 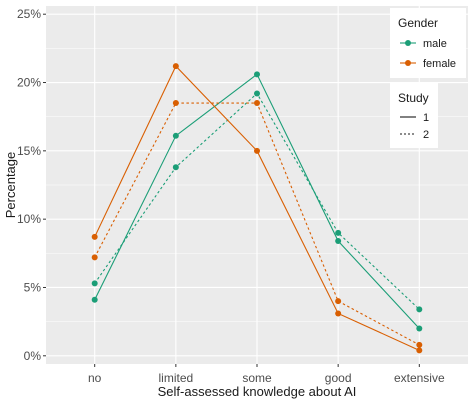 What do you see at coordinates (29, 14) in the screenshot?
I see `y-tick-label: 25%` at bounding box center [29, 14].